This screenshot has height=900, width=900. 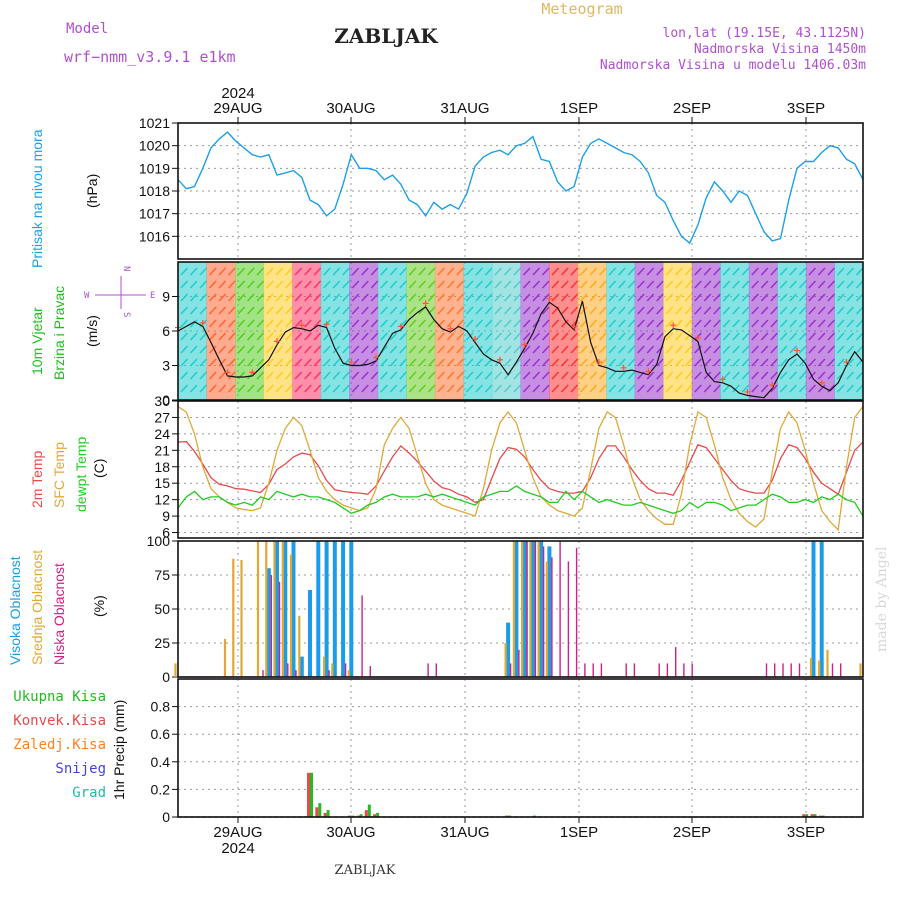 I want to click on cloud-ylabel-low: Niska Oblacnost, so click(x=59, y=614).